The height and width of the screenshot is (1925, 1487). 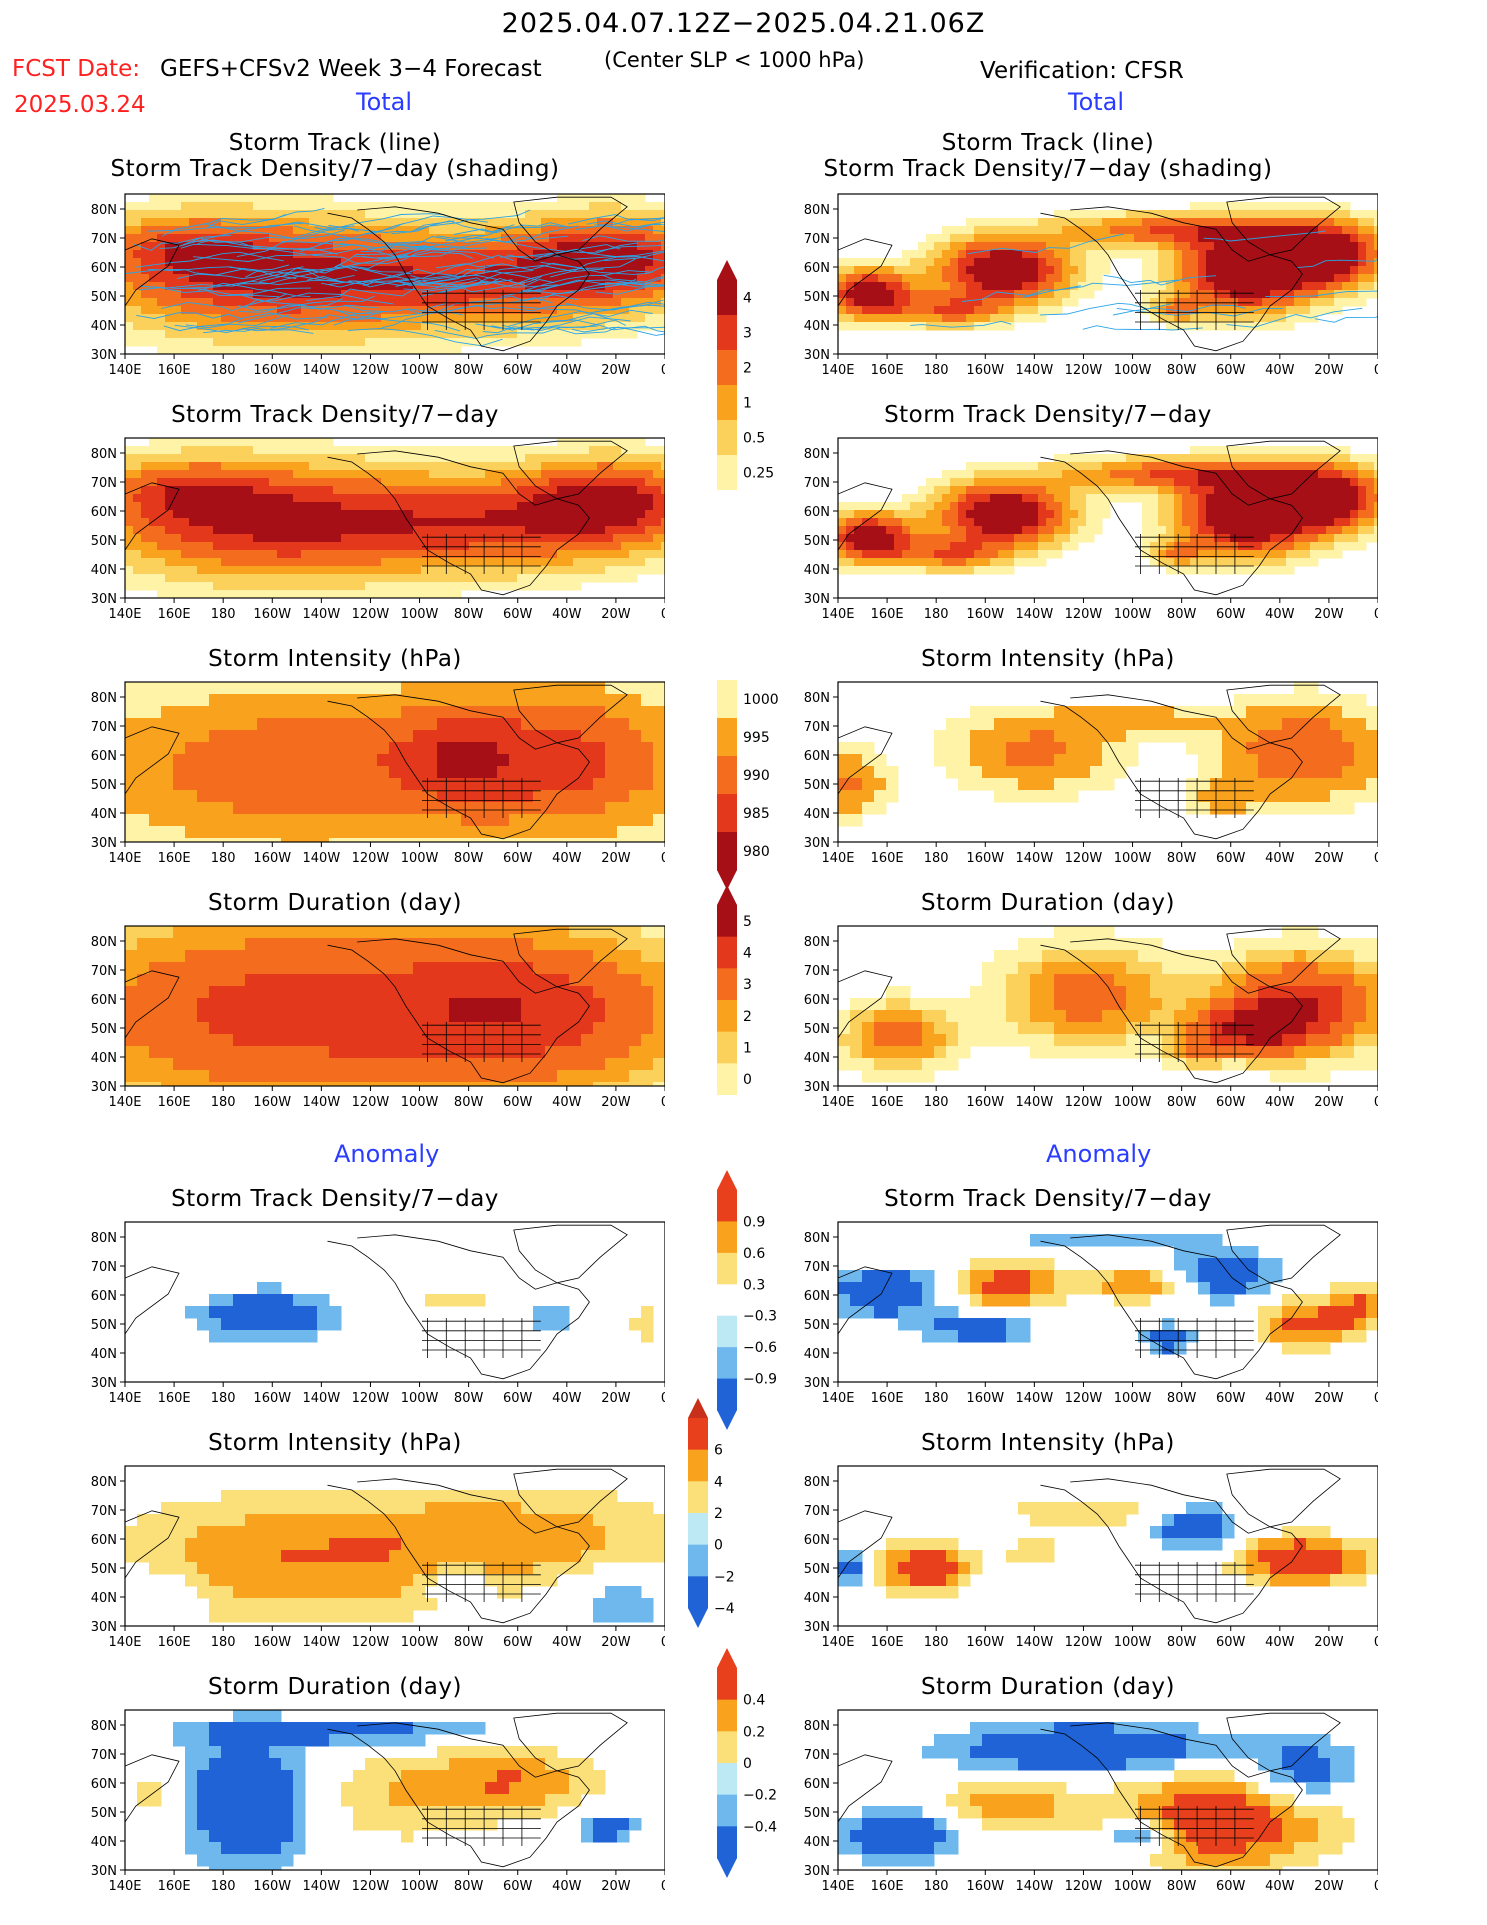 I want to click on colorbar-intensity-label: 995, so click(x=756, y=738).